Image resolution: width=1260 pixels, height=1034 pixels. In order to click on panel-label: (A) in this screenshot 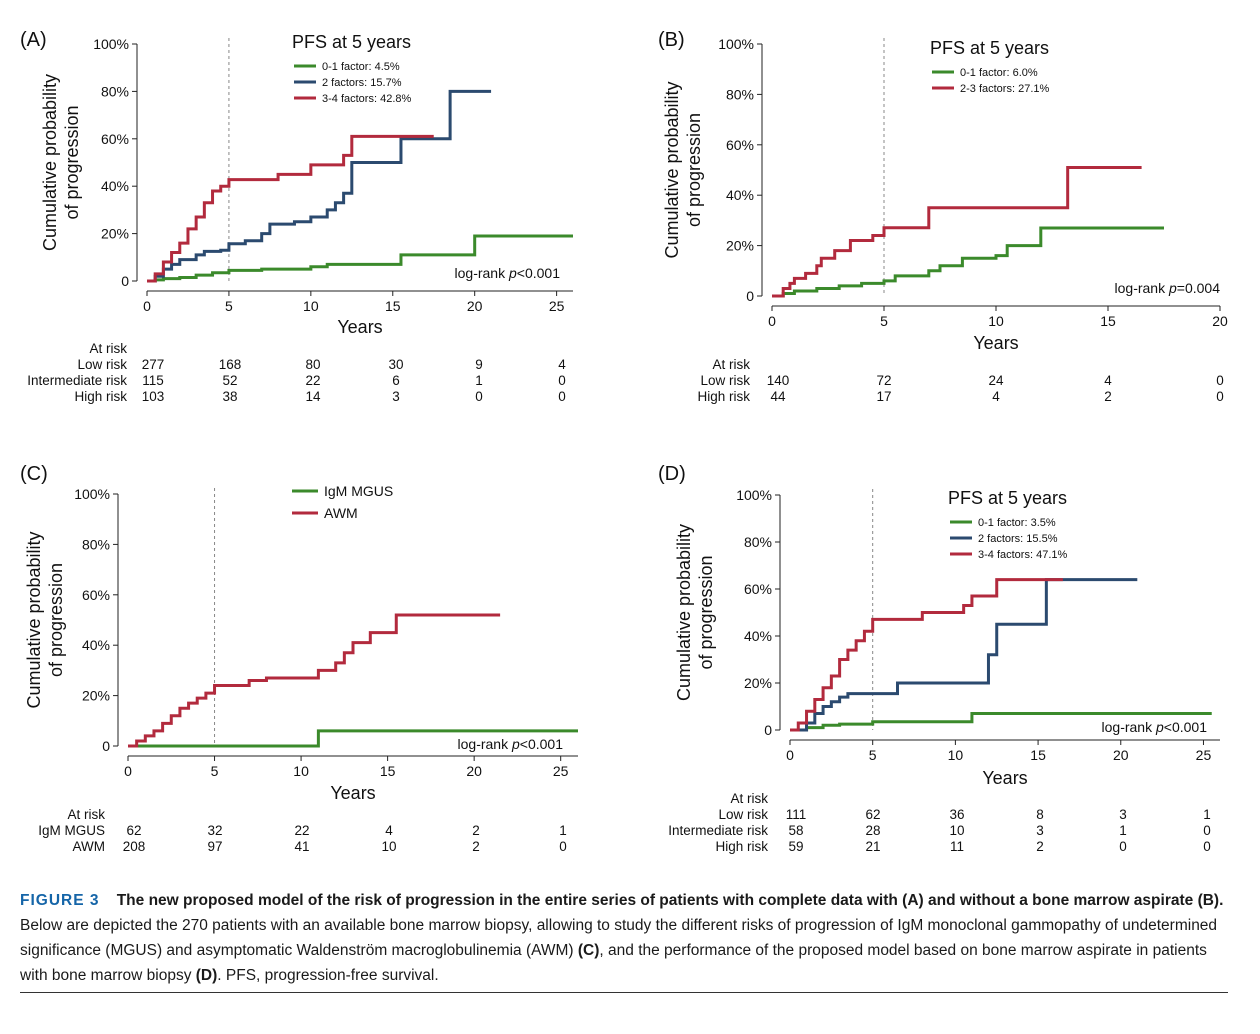, I will do `click(33, 40)`.